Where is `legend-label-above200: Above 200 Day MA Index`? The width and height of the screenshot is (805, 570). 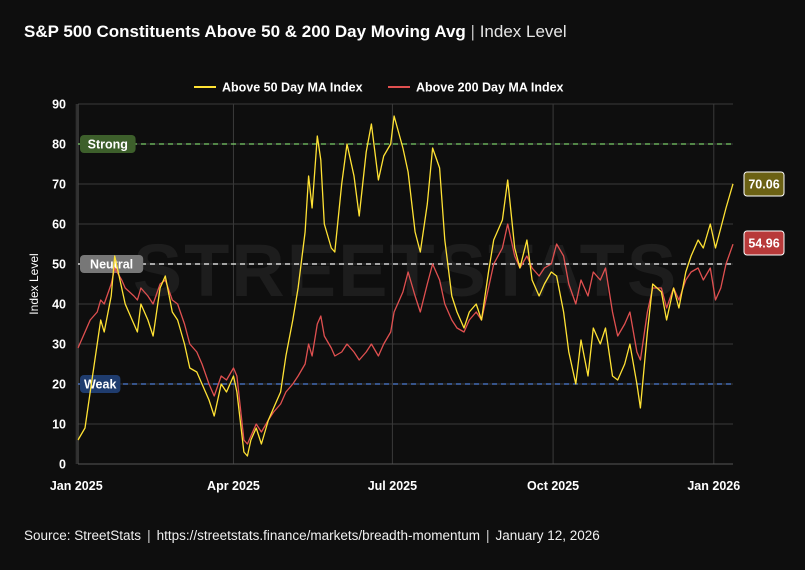
legend-label-above200: Above 200 Day MA Index is located at coordinates (490, 88).